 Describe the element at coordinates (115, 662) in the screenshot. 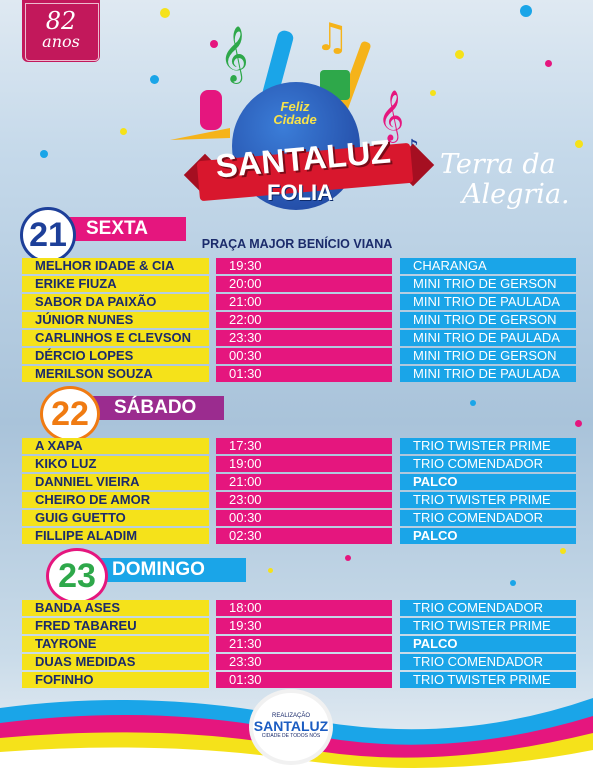

I see `artist-cell: DUAS MEDIDAS` at that location.